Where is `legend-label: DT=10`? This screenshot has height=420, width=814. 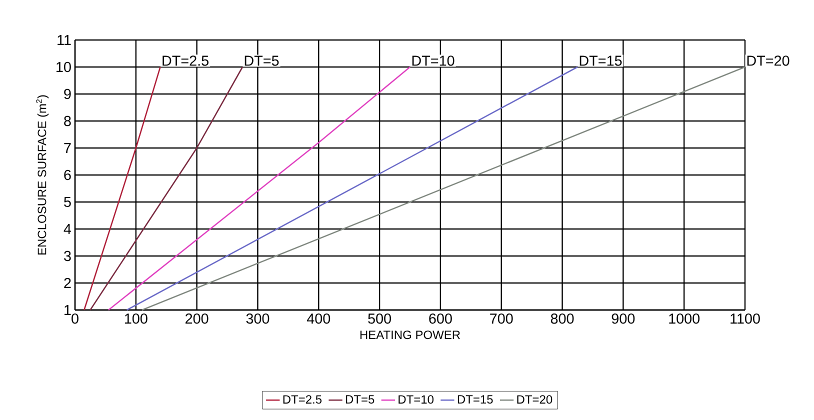 legend-label: DT=10 is located at coordinates (416, 399).